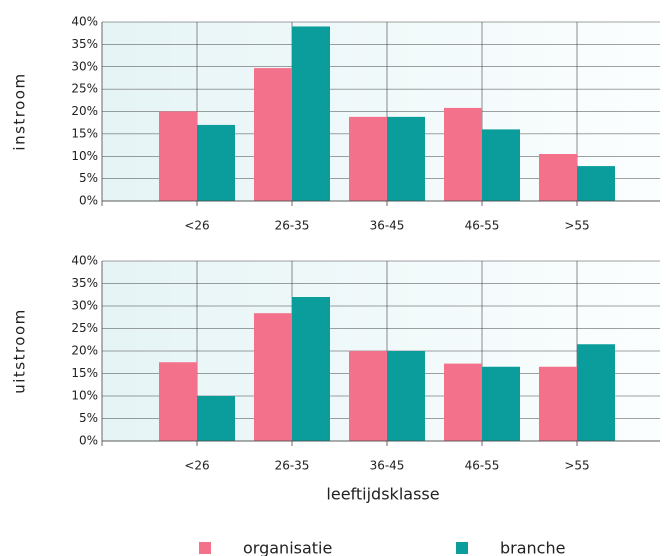 This screenshot has height=556, width=666. I want to click on legend-label: organisatie, so click(287, 547).